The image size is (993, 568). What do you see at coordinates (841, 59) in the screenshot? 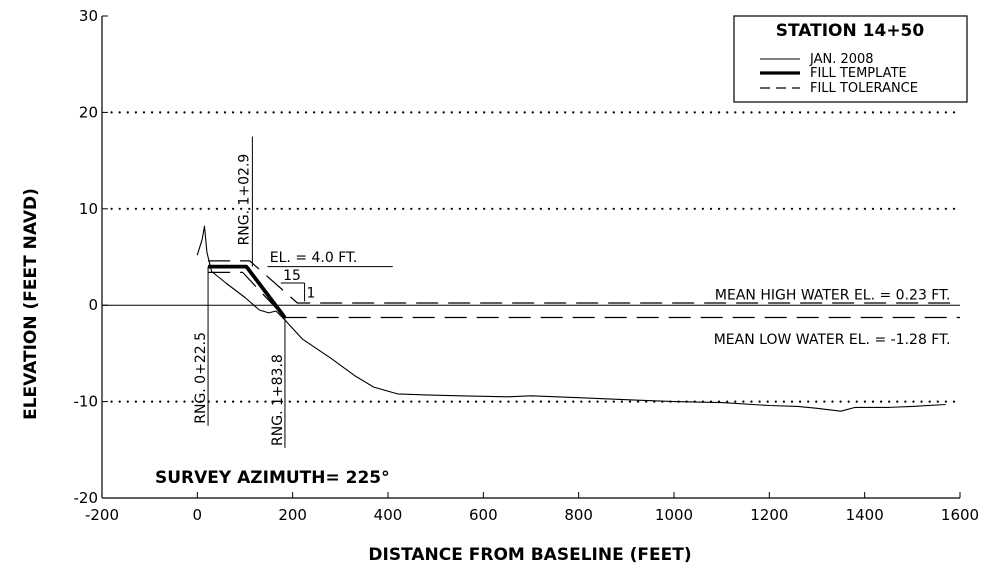
I see `legend-label-jan2008: JAN. 2008` at bounding box center [841, 59].